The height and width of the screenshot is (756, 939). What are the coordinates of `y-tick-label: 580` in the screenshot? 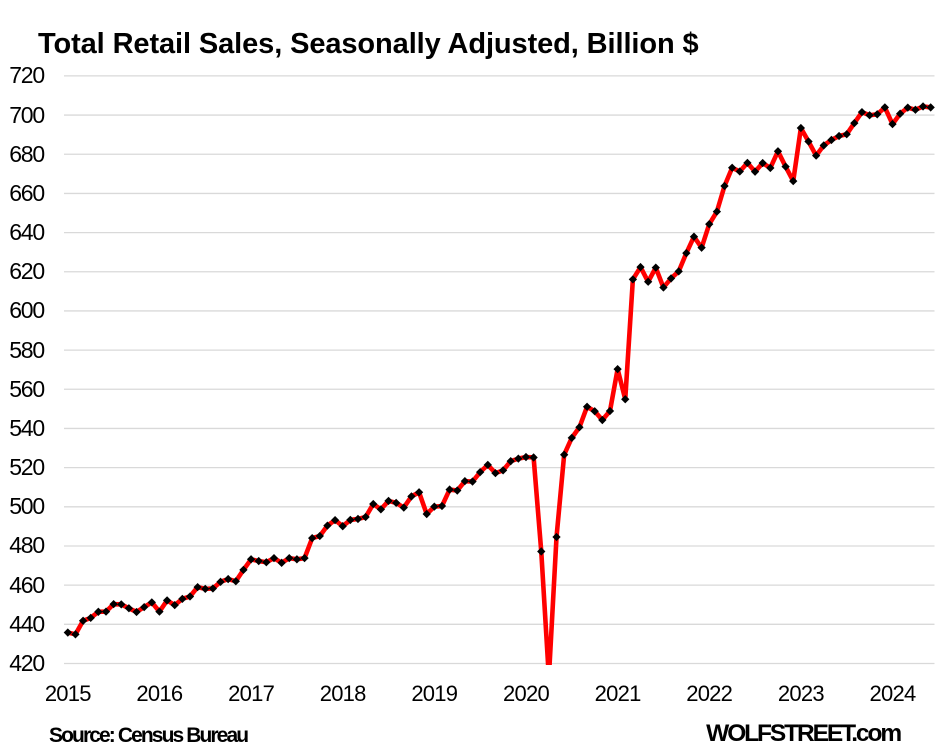 It's located at (27, 349).